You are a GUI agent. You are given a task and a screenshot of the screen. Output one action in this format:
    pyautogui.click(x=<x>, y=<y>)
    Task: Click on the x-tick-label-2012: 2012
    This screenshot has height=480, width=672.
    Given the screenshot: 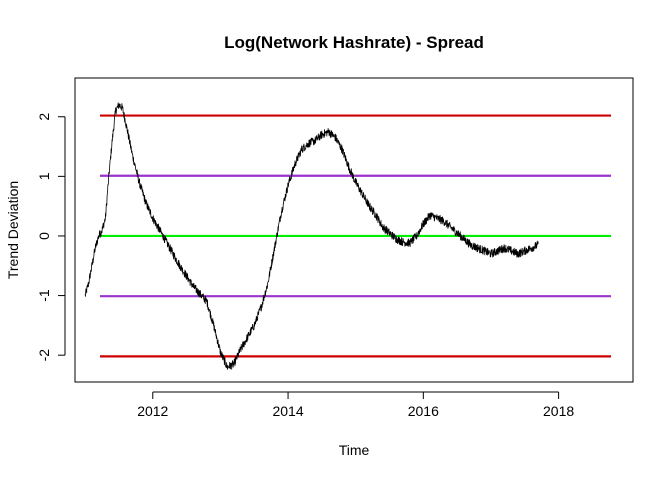 What is the action you would take?
    pyautogui.click(x=152, y=411)
    